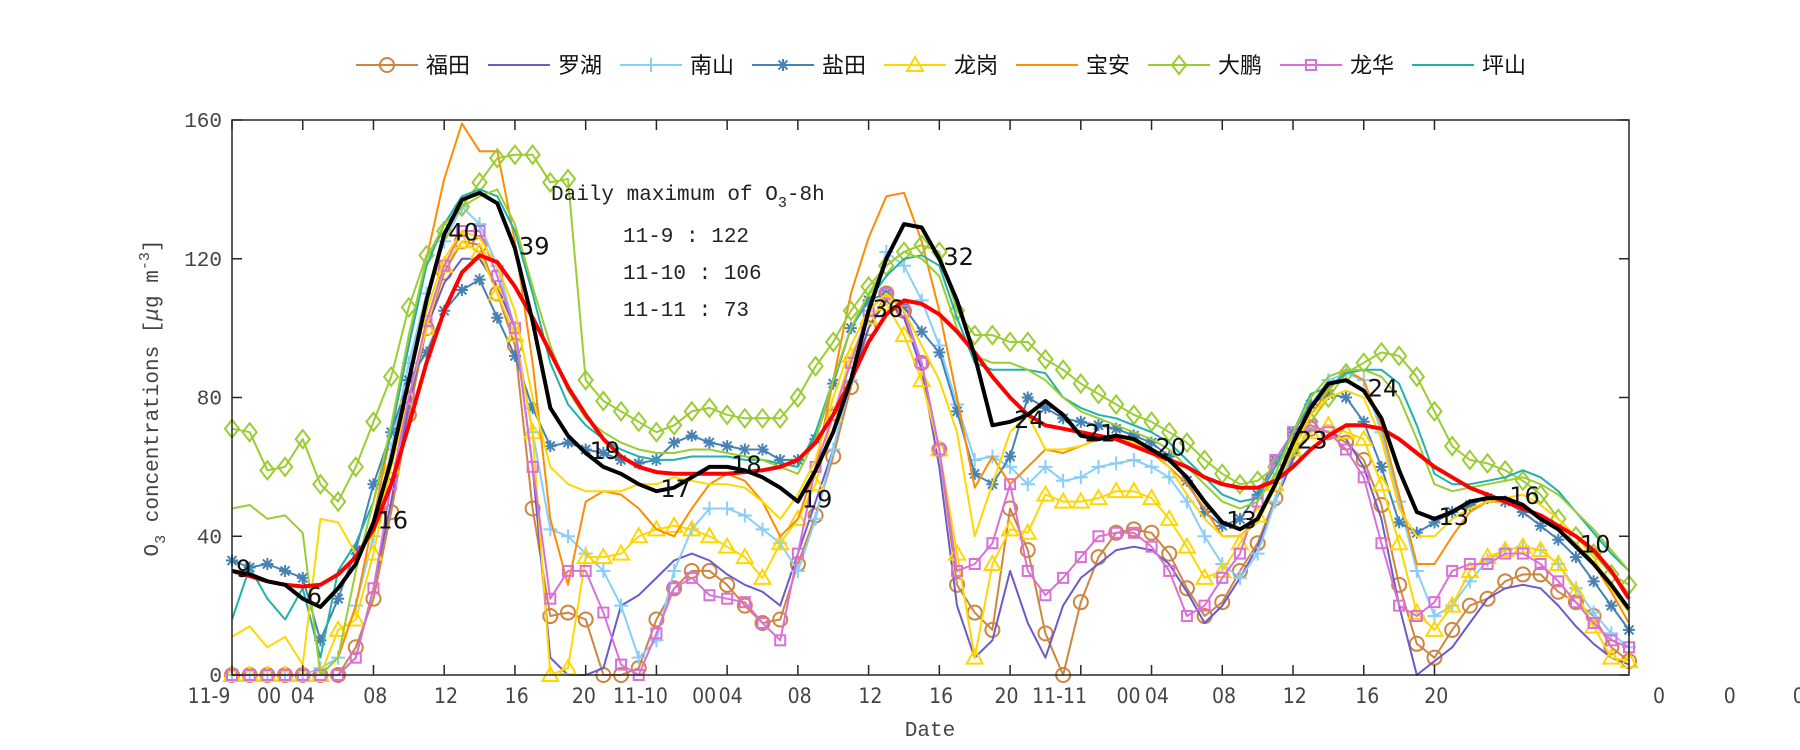 This screenshot has height=750, width=1800. What do you see at coordinates (1595, 545) in the screenshot?
I see `point-label: 10` at bounding box center [1595, 545].